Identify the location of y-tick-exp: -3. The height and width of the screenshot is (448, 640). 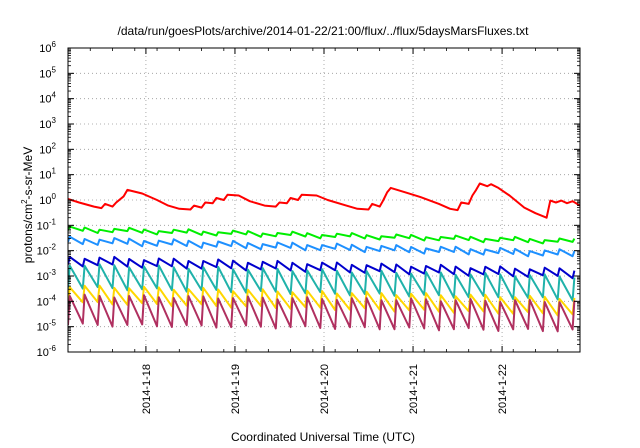
(53, 272).